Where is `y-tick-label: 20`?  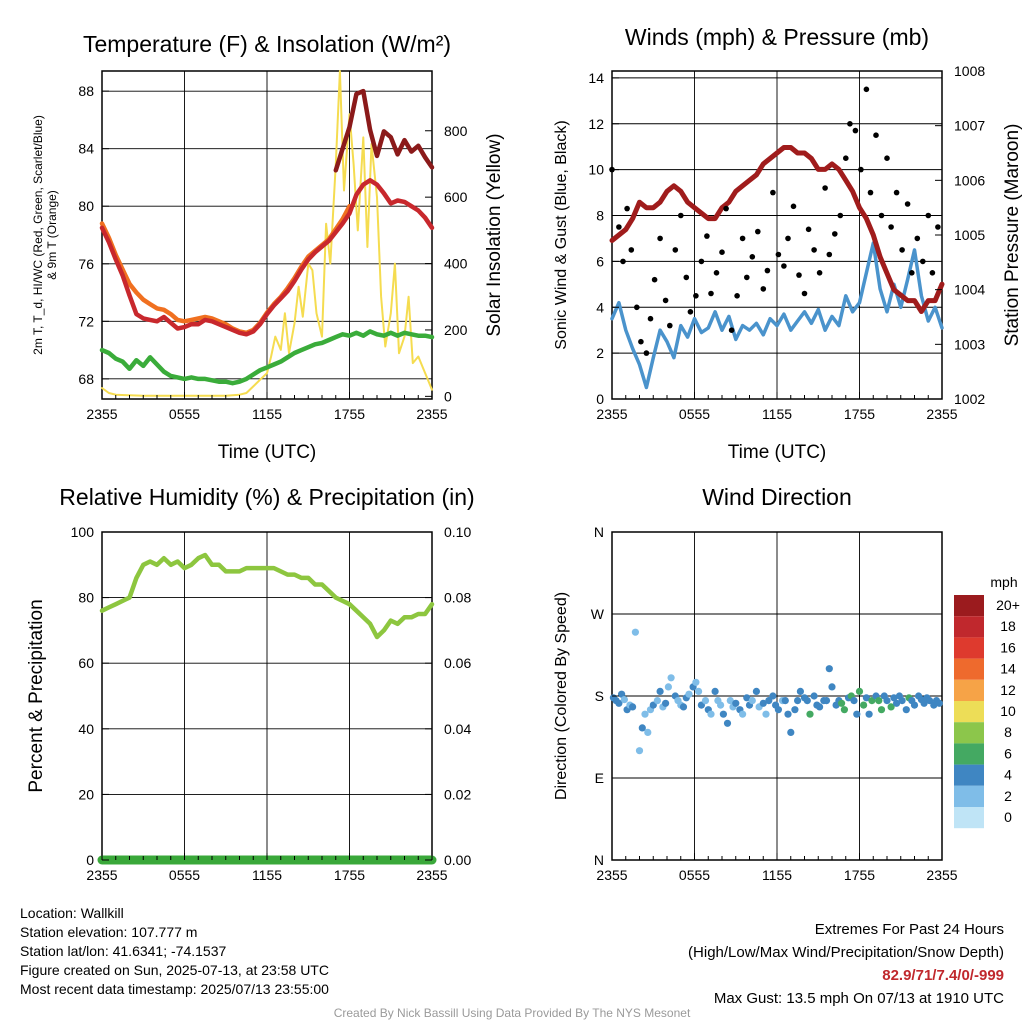 y-tick-label: 20 is located at coordinates (86, 794).